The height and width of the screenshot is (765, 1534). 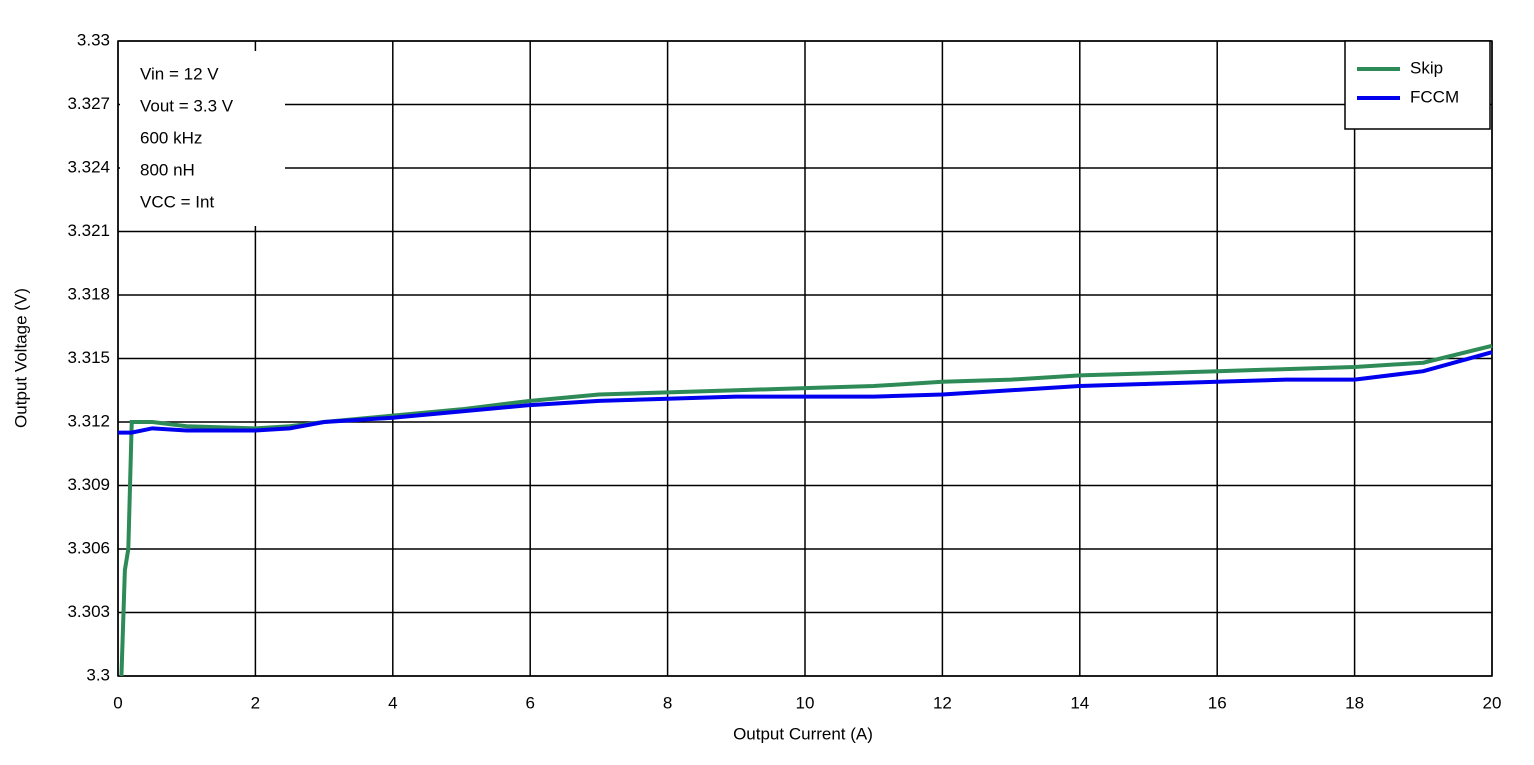 What do you see at coordinates (177, 201) in the screenshot?
I see `annotation: VCC = Int` at bounding box center [177, 201].